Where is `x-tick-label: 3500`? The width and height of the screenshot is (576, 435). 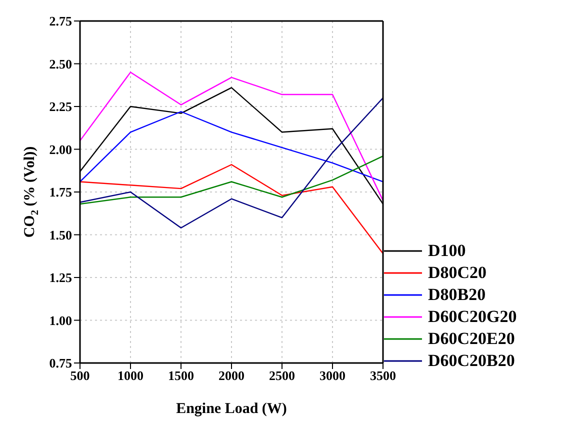
x-tick-label: 3500 is located at coordinates (383, 376).